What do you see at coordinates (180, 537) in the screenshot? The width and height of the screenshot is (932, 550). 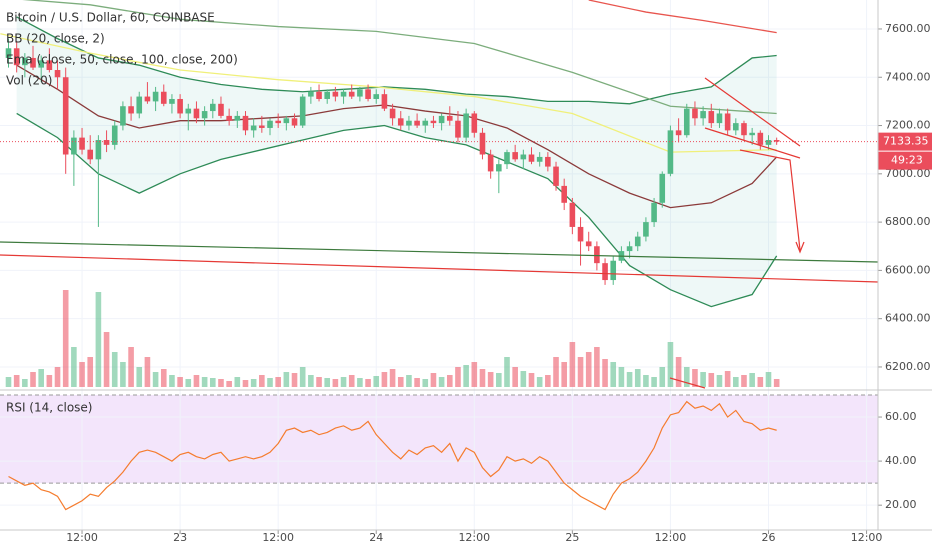 I see `x-tick-label: 23` at bounding box center [180, 537].